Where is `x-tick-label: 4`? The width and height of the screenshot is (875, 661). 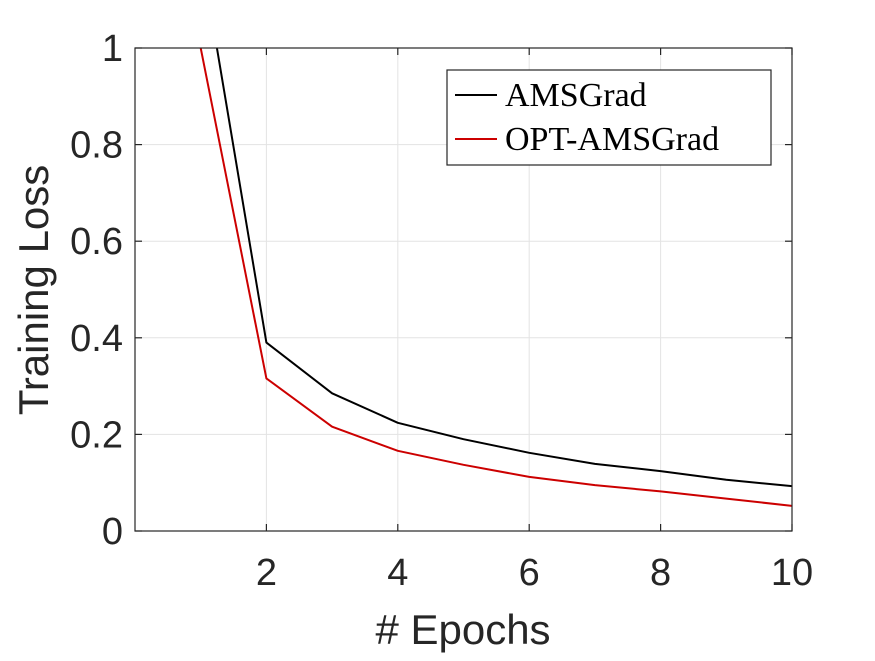 x-tick-label: 4 is located at coordinates (397, 573).